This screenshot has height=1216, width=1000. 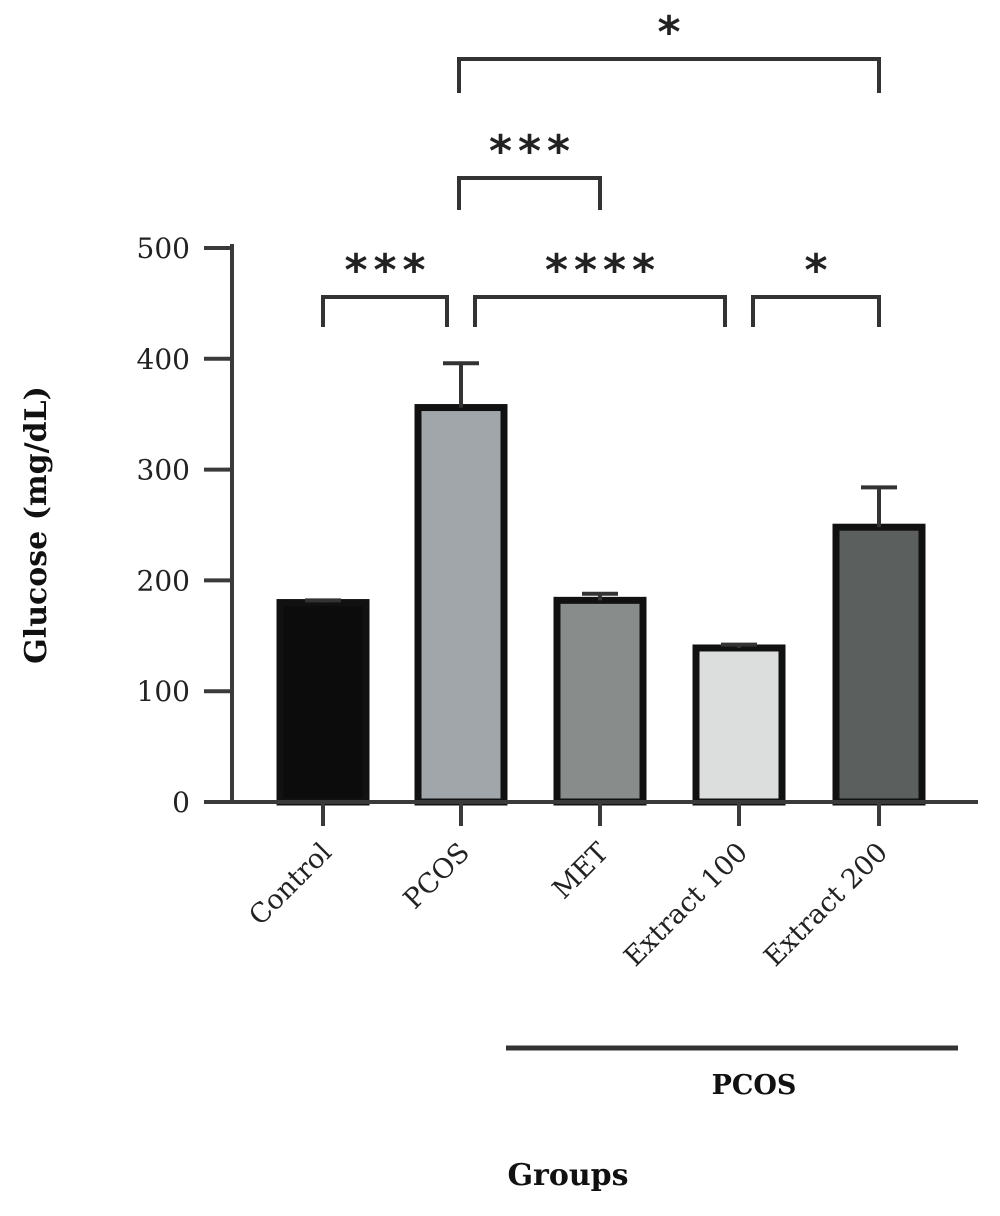 I want to click on x-tick-label: MET, so click(x=581, y=871).